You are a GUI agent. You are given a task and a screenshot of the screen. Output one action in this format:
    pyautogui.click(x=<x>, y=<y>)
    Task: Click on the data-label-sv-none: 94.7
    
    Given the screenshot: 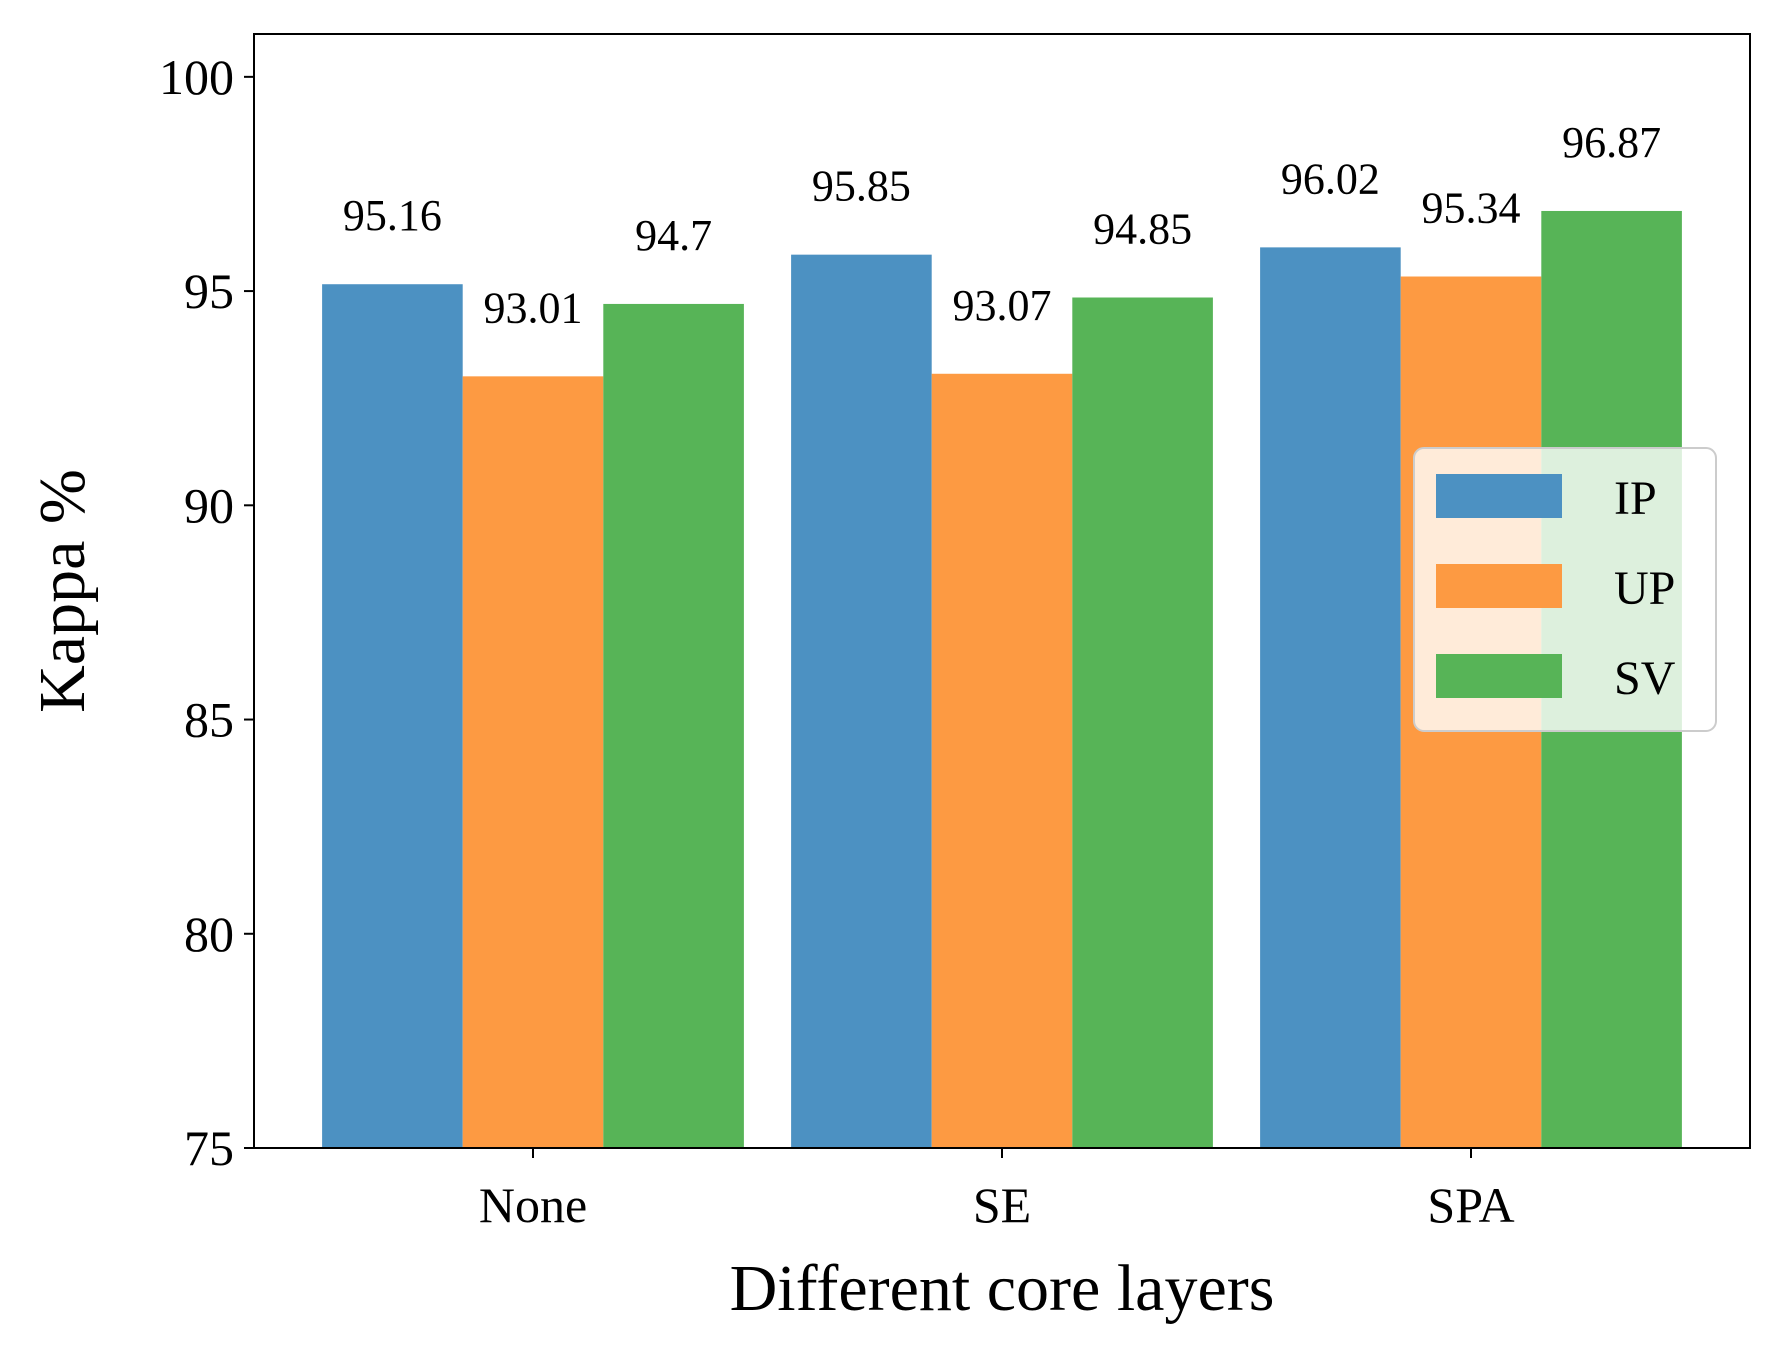 What is the action you would take?
    pyautogui.click(x=673, y=235)
    